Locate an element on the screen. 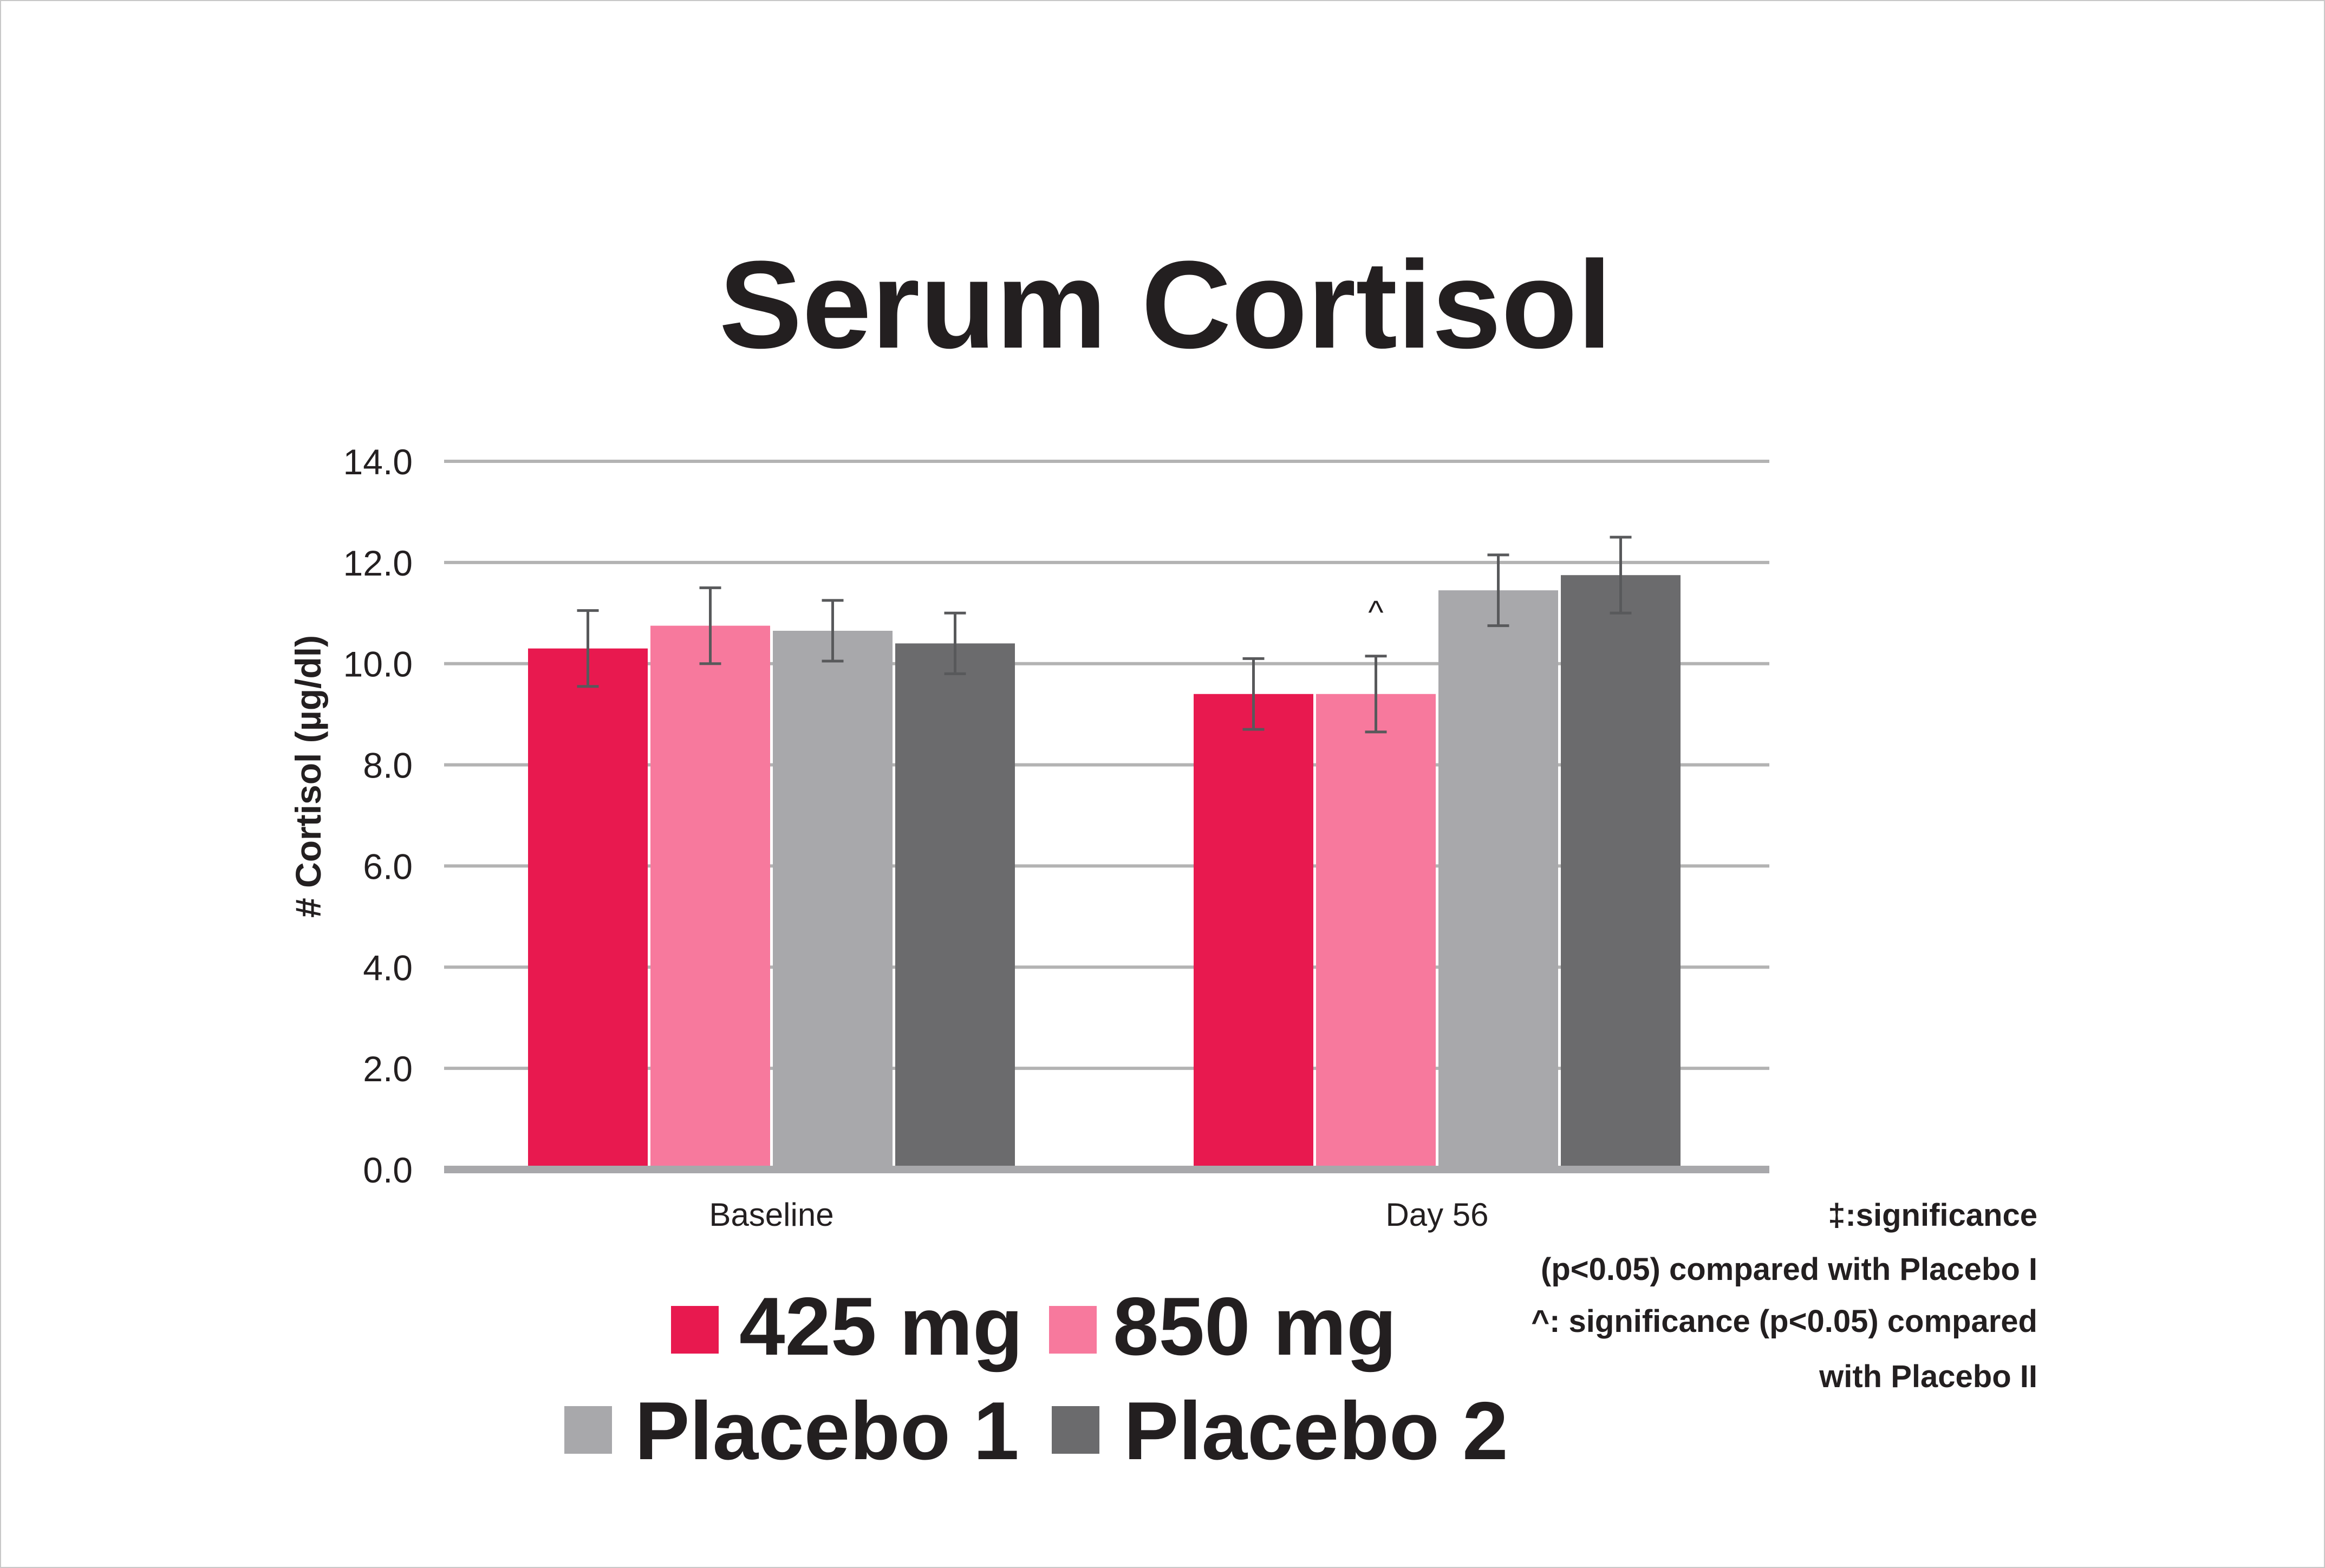  y-axis-label: # Cortisol (µg/dl) is located at coordinates (308, 776).